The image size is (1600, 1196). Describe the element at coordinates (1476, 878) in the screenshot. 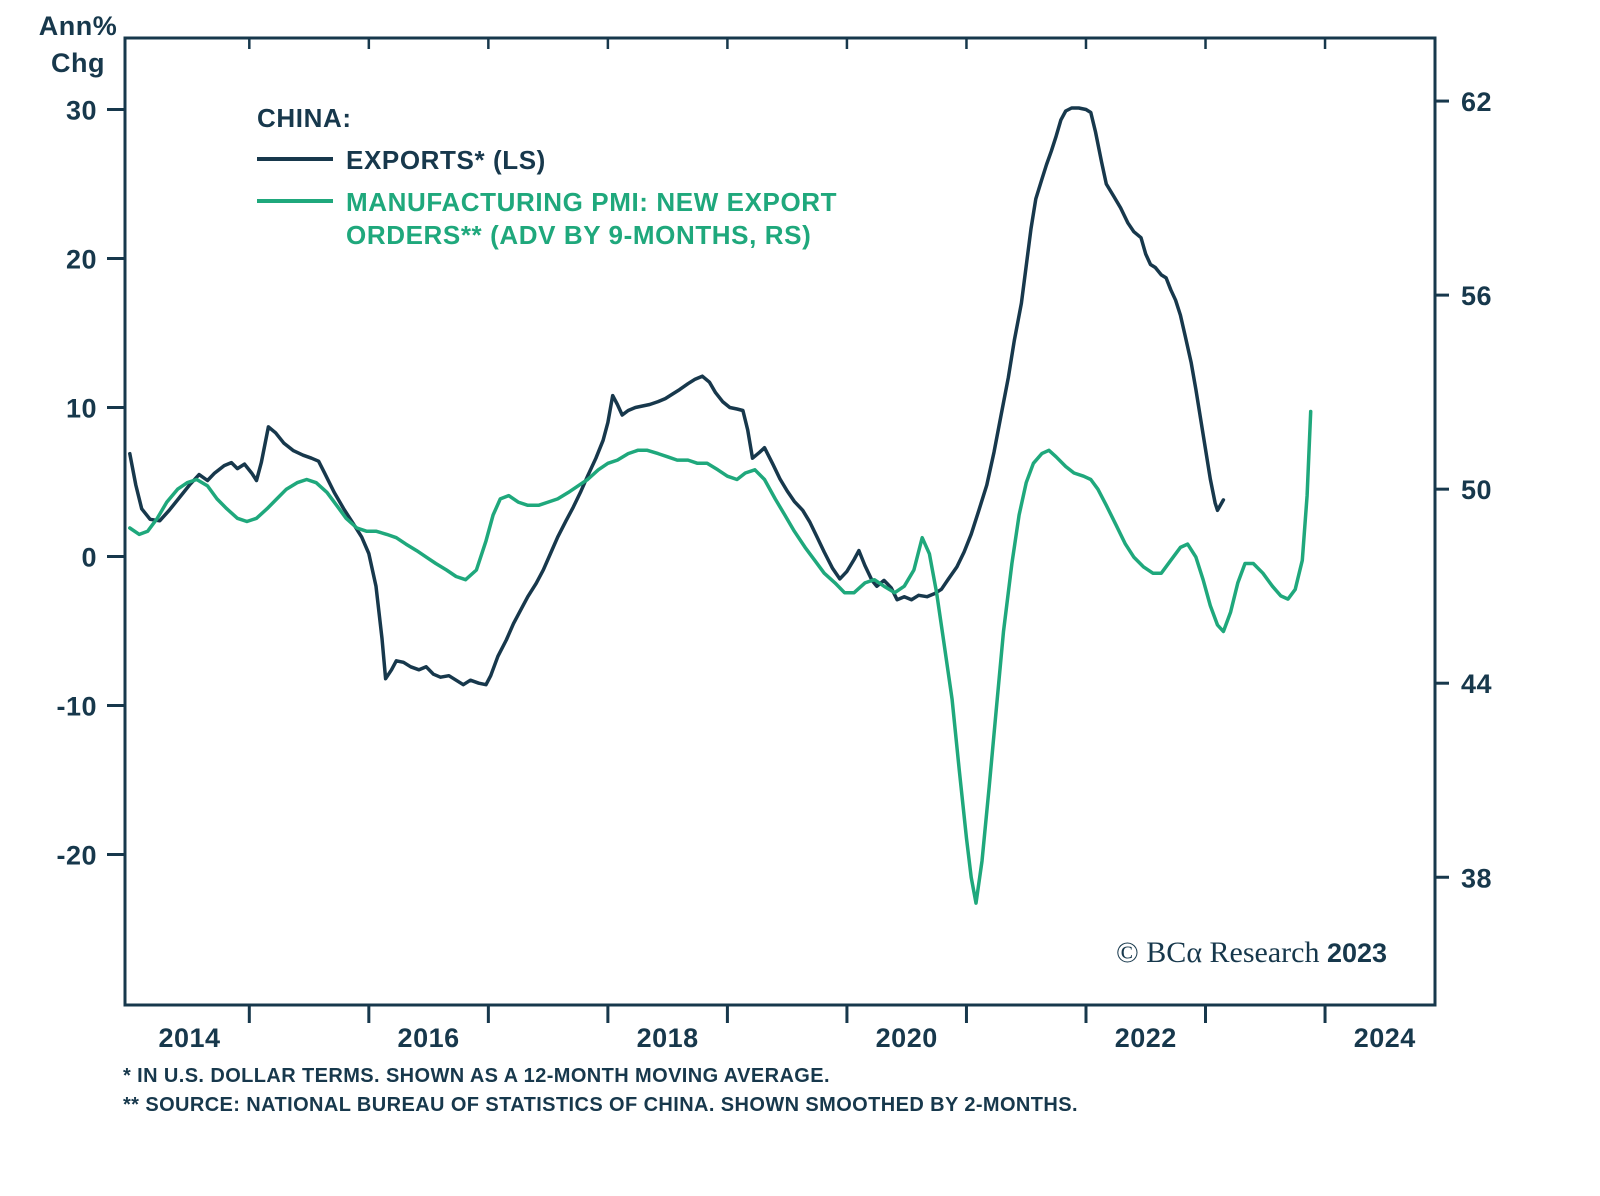

I see `right-axis-tick-label: 38` at that location.